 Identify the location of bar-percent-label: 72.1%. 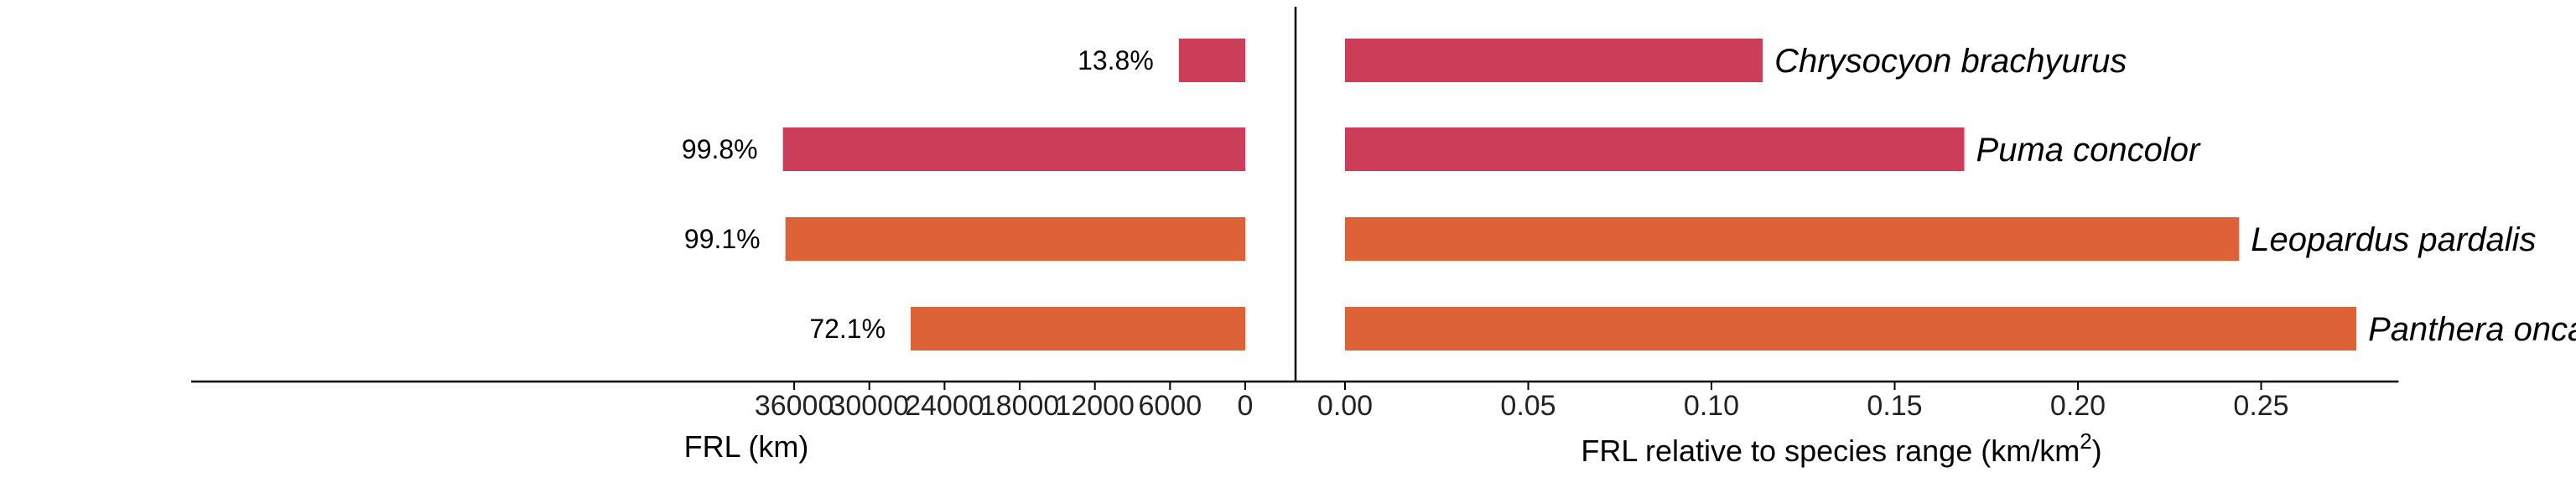
(847, 329).